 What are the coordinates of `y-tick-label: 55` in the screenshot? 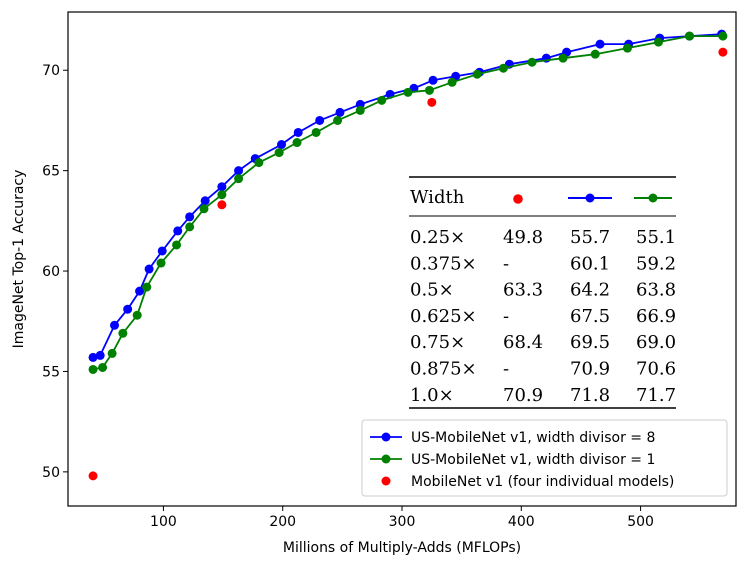 It's located at (51, 372).